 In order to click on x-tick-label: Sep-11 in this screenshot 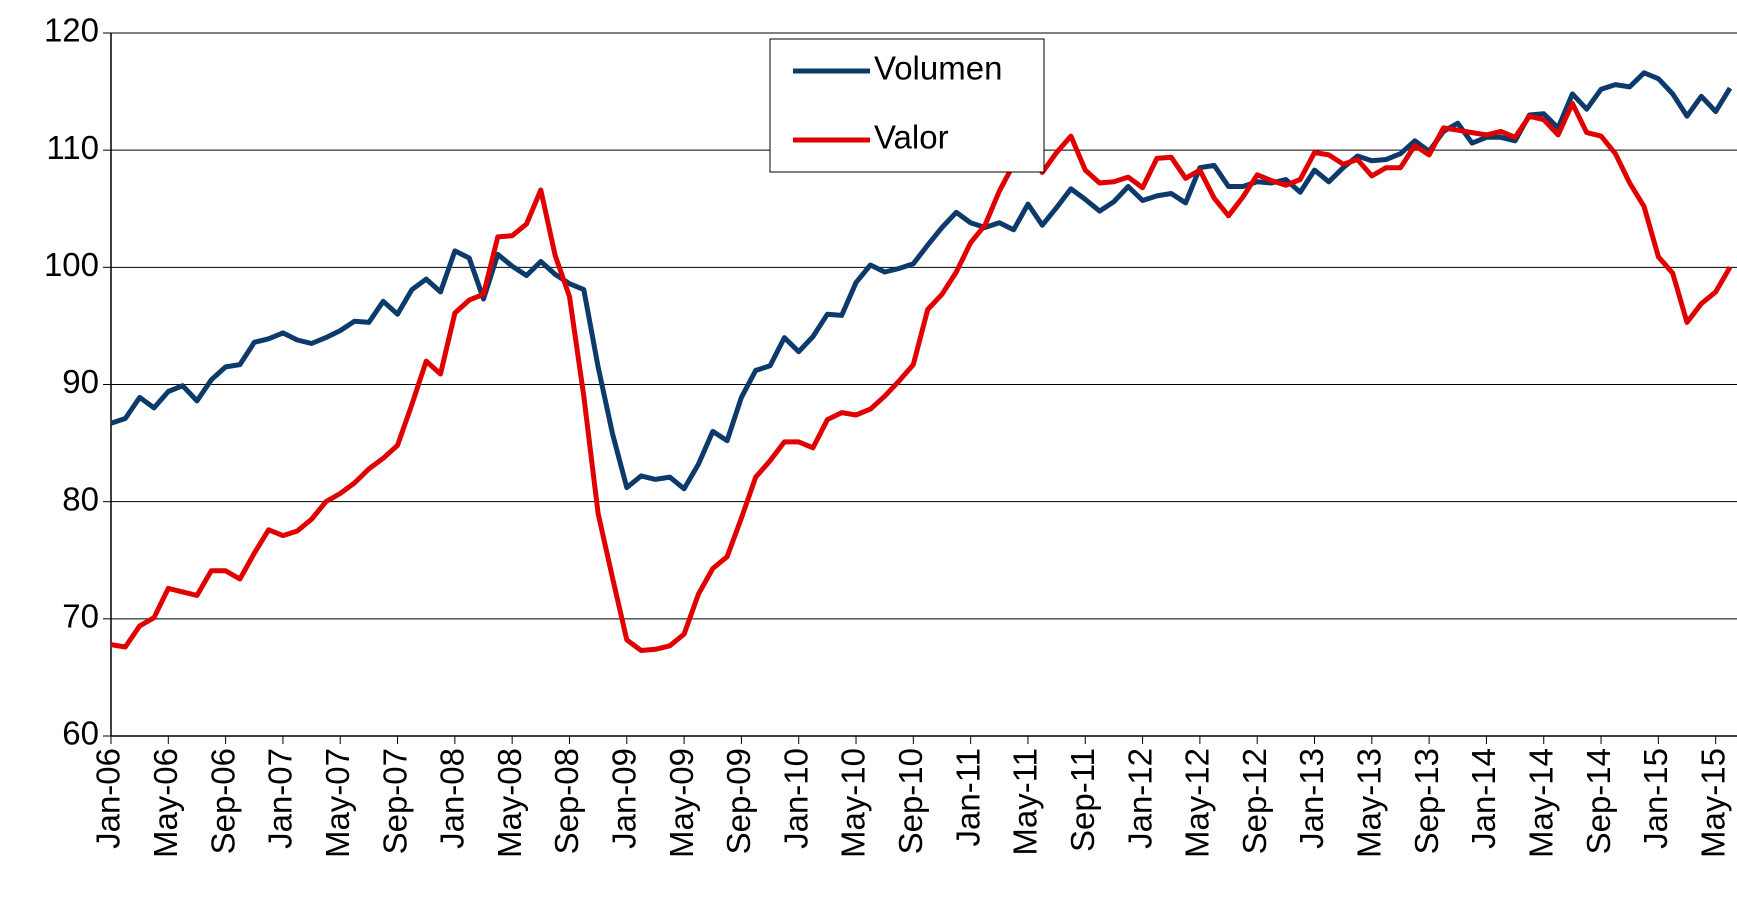, I will do `click(1082, 800)`.